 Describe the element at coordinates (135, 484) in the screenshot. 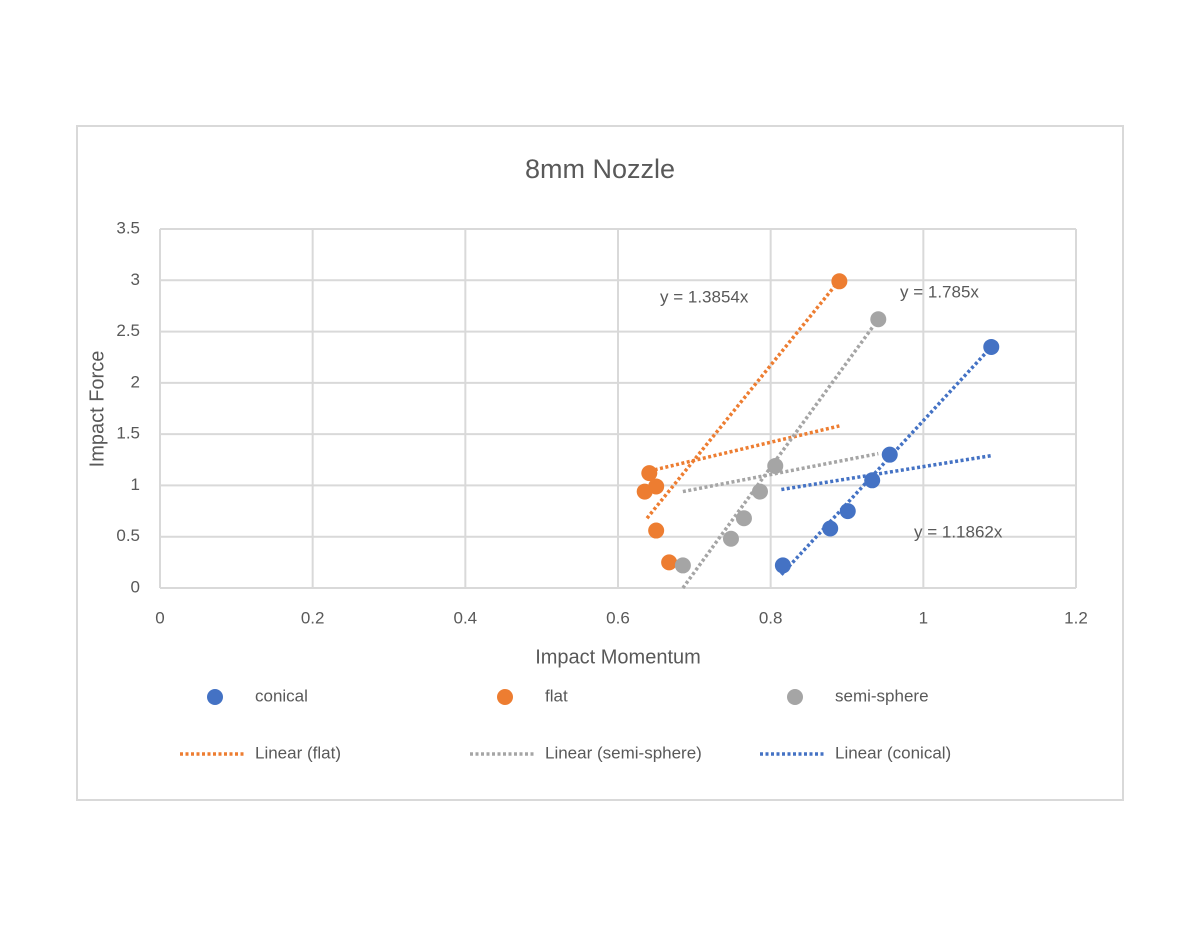

I see `y-tick-label: 1` at that location.